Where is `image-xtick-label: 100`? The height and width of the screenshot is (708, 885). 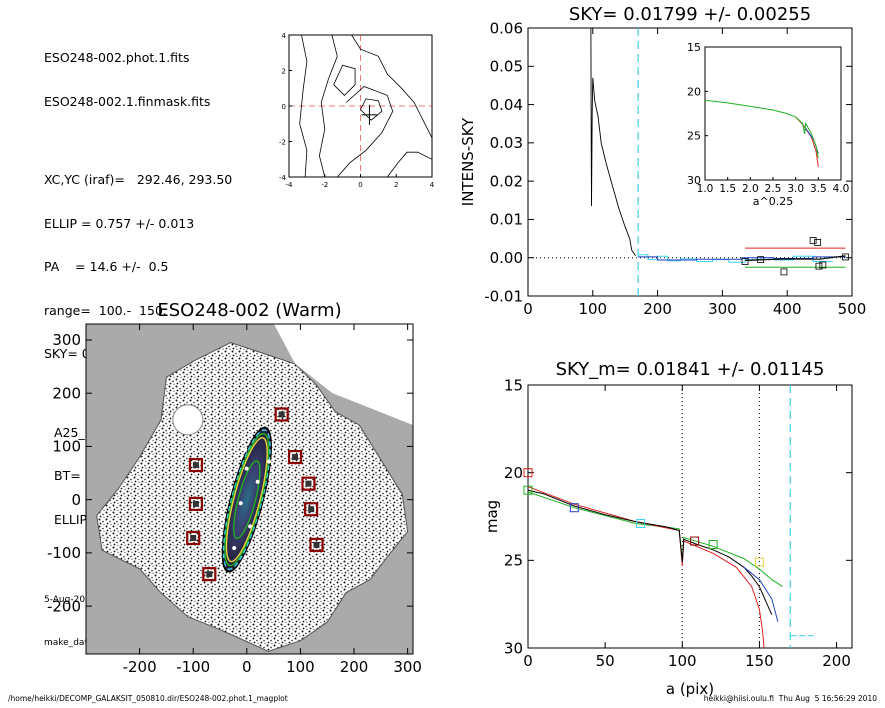
image-xtick-label: 100 is located at coordinates (300, 667).